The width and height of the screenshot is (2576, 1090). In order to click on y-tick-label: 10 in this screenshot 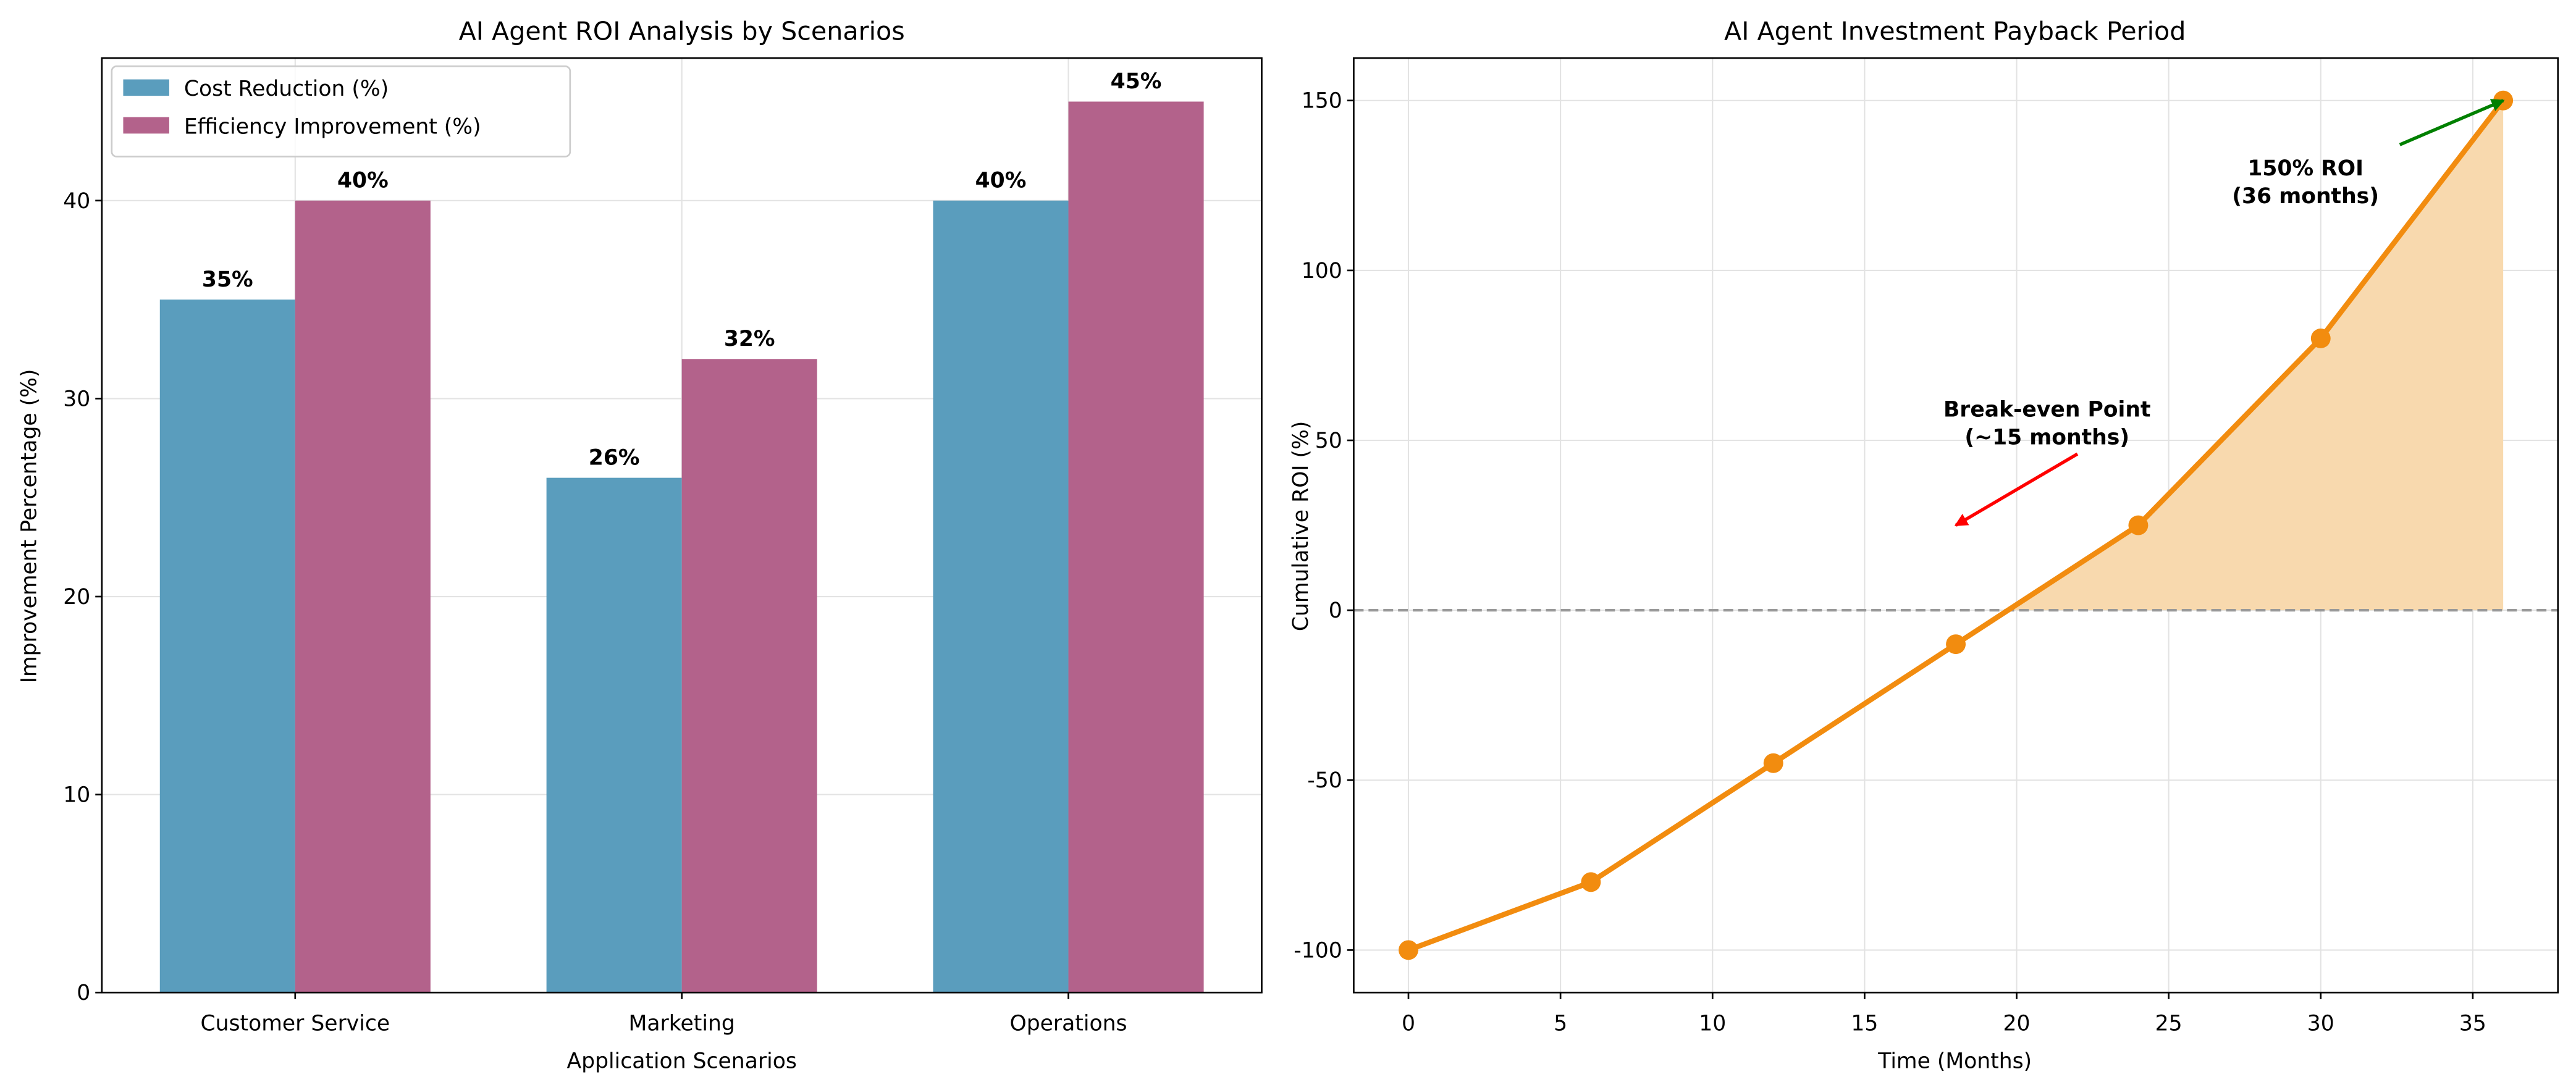, I will do `click(76, 795)`.